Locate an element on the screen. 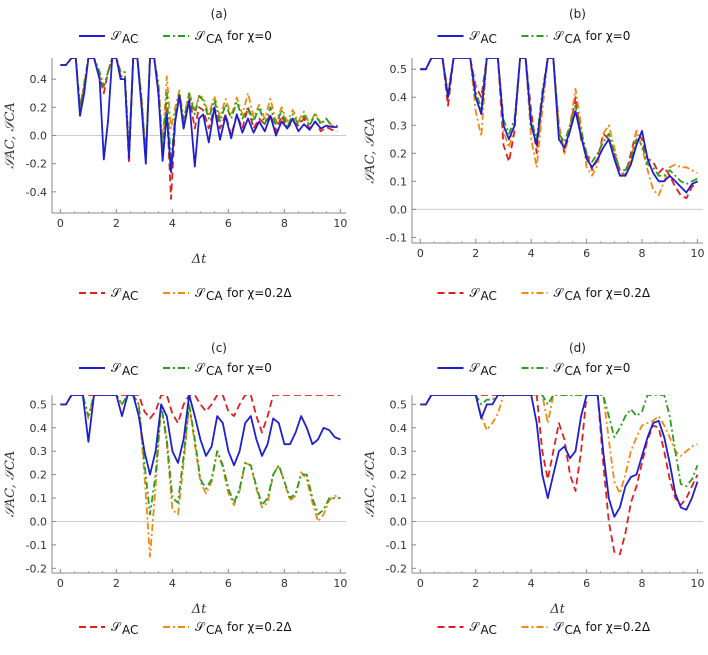  panel-label: (a) is located at coordinates (219, 14).